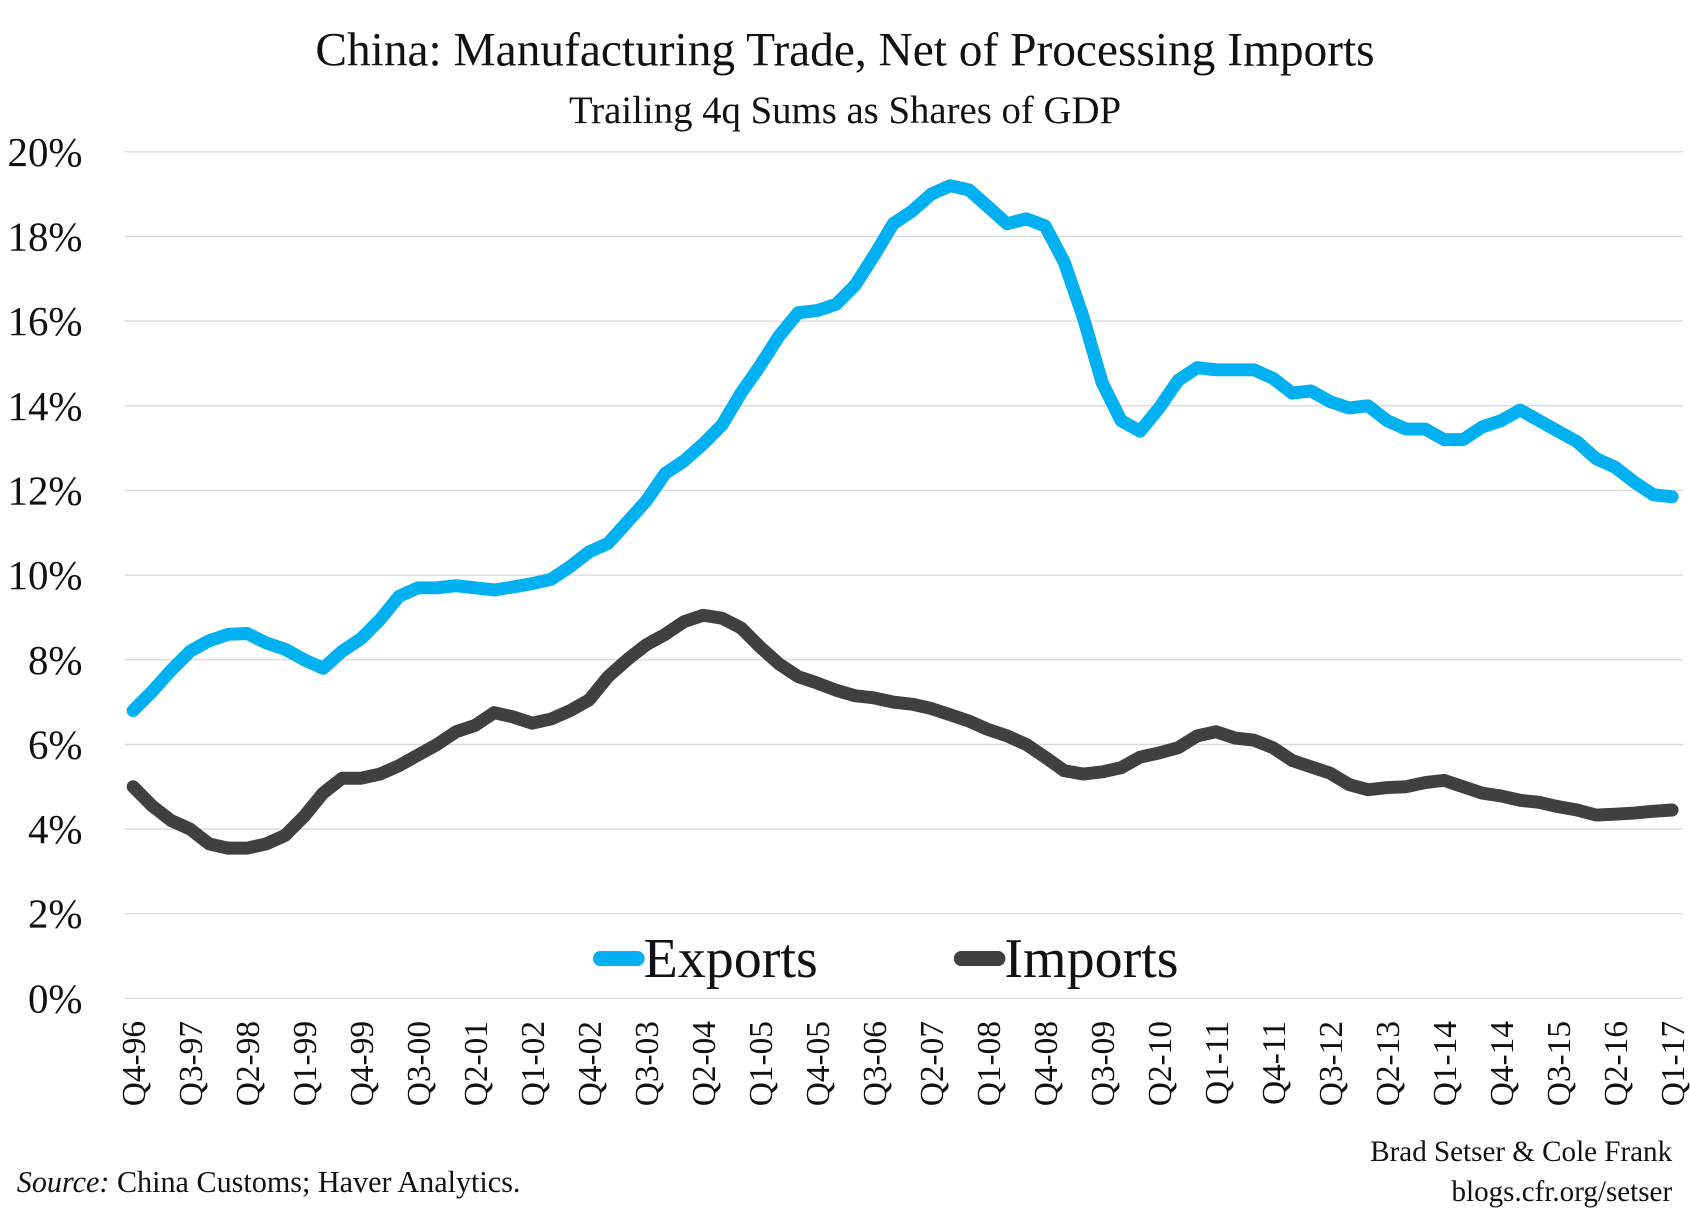  Describe the element at coordinates (45, 406) in the screenshot. I see `y-tick-label: 14%` at that location.